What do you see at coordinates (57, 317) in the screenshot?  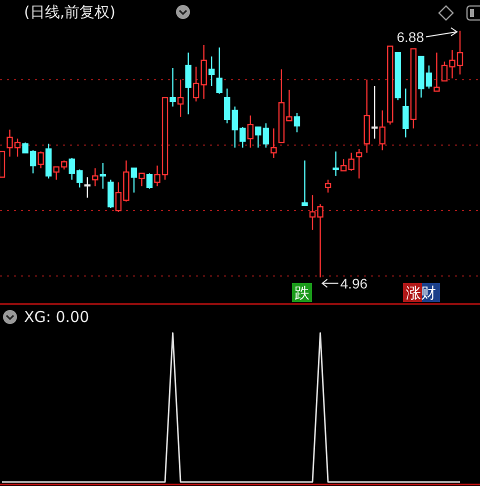 I see `chart-title: XG: 0.00` at bounding box center [57, 317].